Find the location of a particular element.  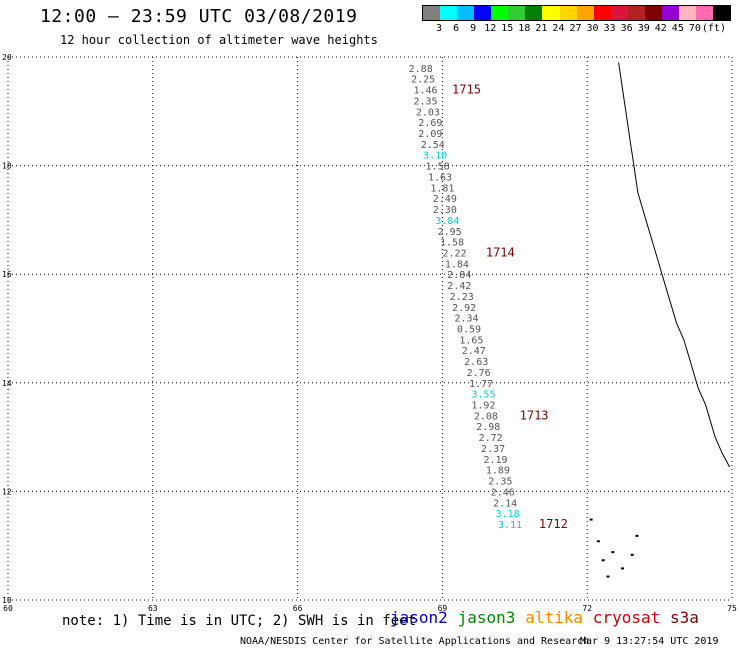

color-scale-boxes is located at coordinates (576, 13).